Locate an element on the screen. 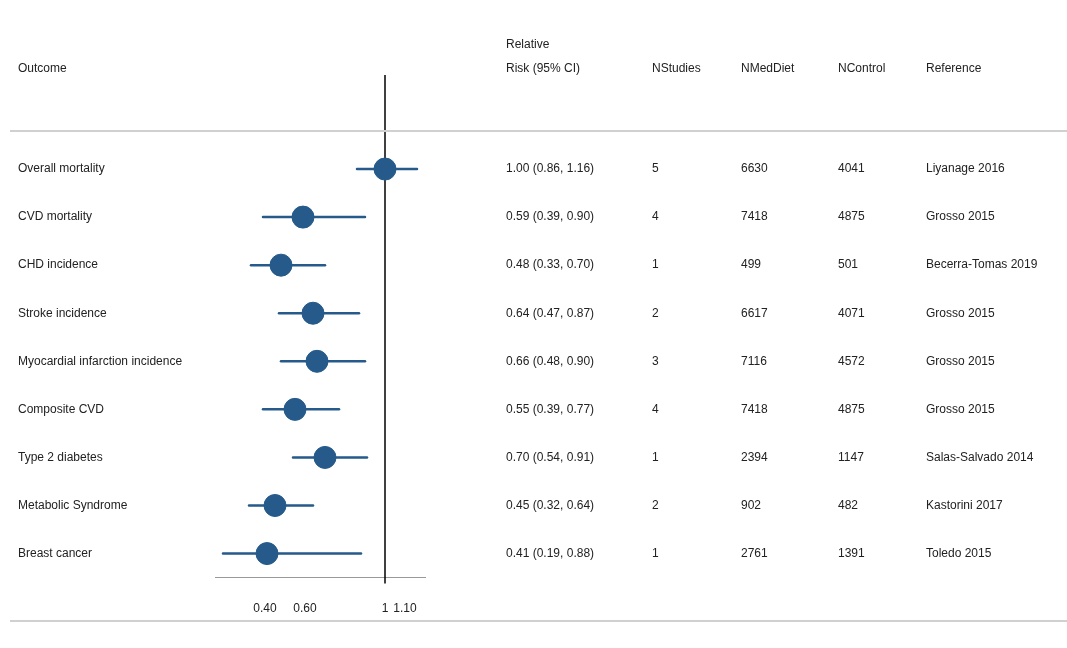 This screenshot has width=1067, height=648. text: NControl is located at coordinates (862, 68).